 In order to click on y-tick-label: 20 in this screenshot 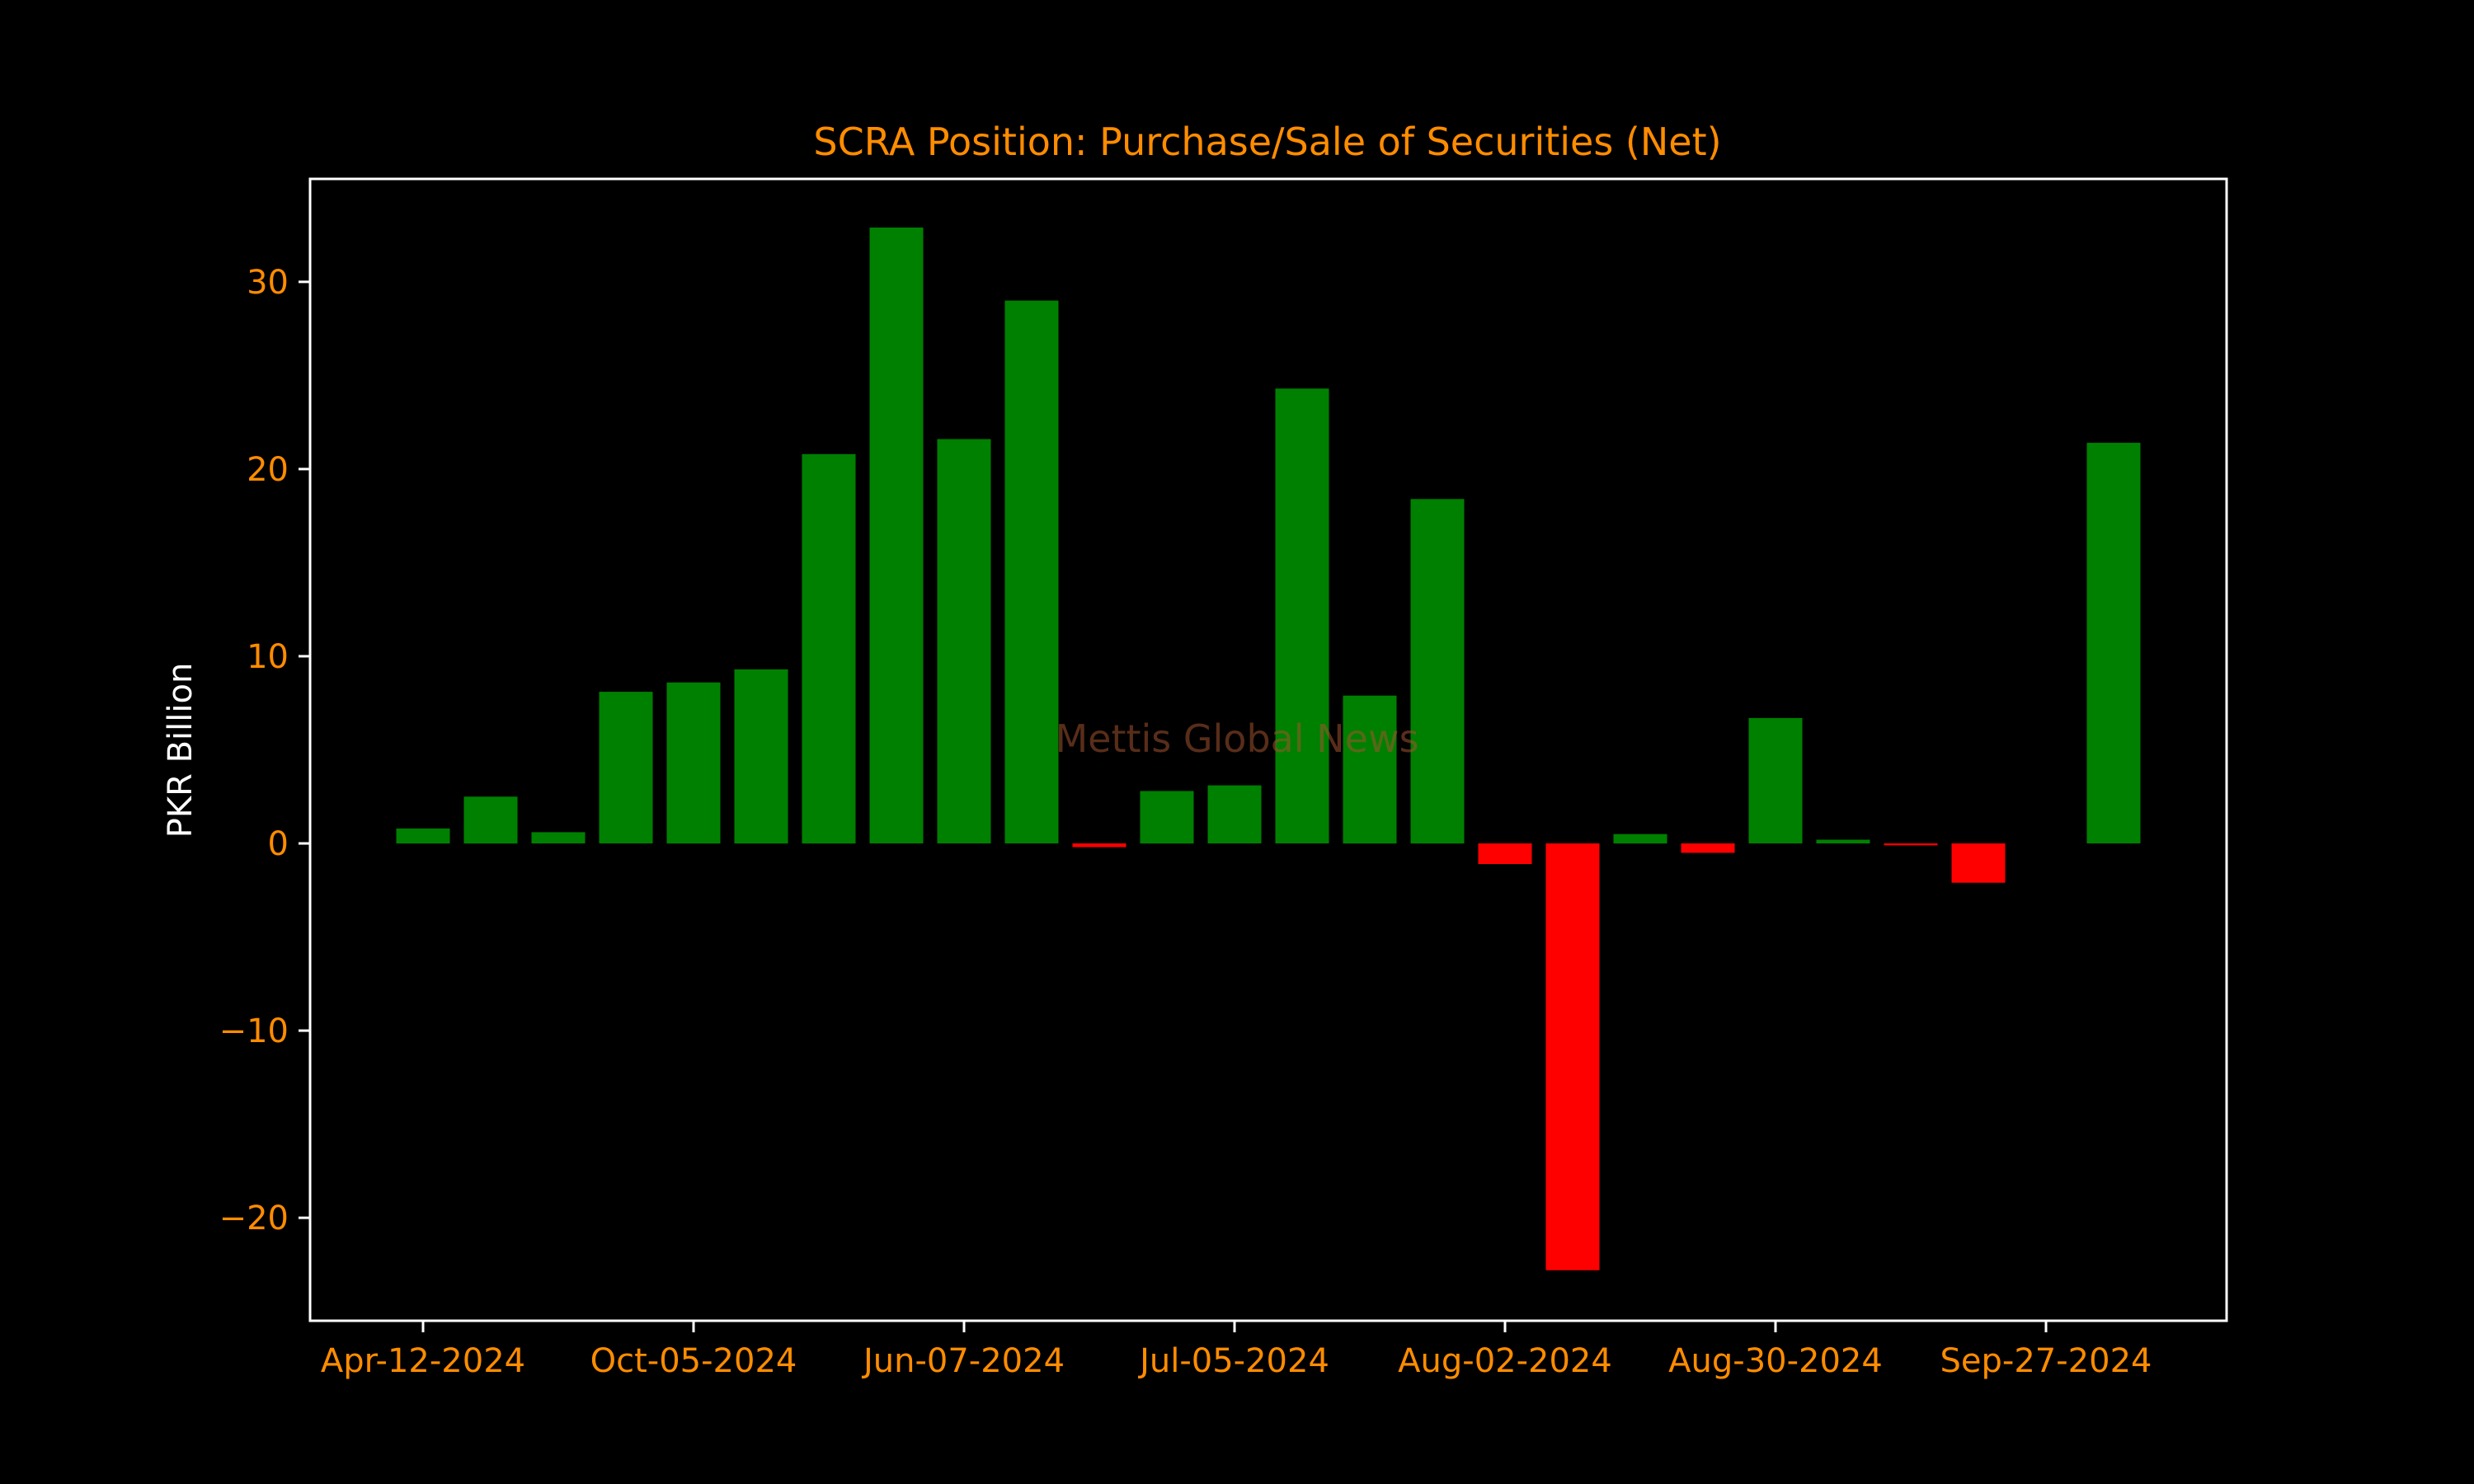, I will do `click(268, 470)`.